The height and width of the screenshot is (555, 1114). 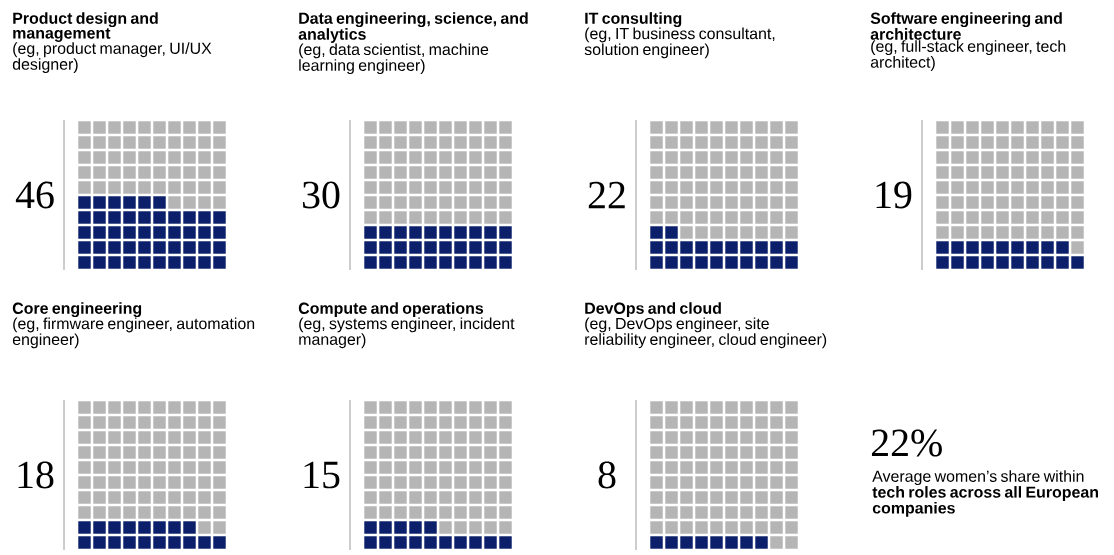 What do you see at coordinates (653, 310) in the screenshot?
I see `text: DevOps and cloud` at bounding box center [653, 310].